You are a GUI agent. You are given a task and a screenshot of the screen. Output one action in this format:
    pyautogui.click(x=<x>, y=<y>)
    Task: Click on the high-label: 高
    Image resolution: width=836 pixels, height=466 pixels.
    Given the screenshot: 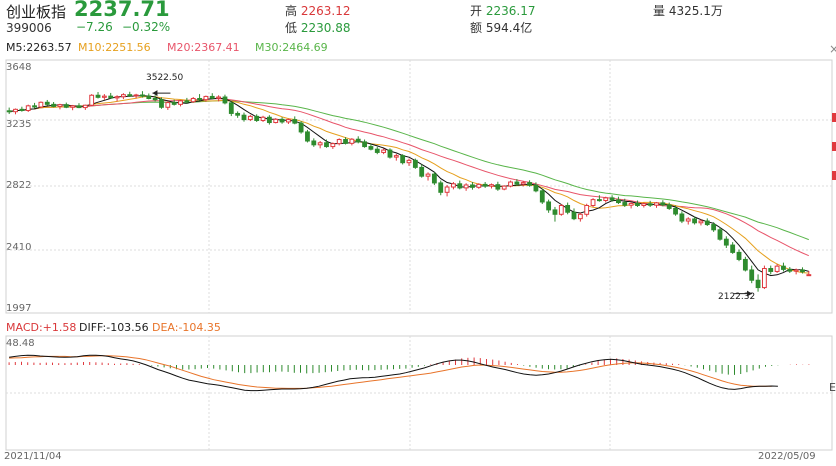 What is the action you would take?
    pyautogui.click(x=291, y=11)
    